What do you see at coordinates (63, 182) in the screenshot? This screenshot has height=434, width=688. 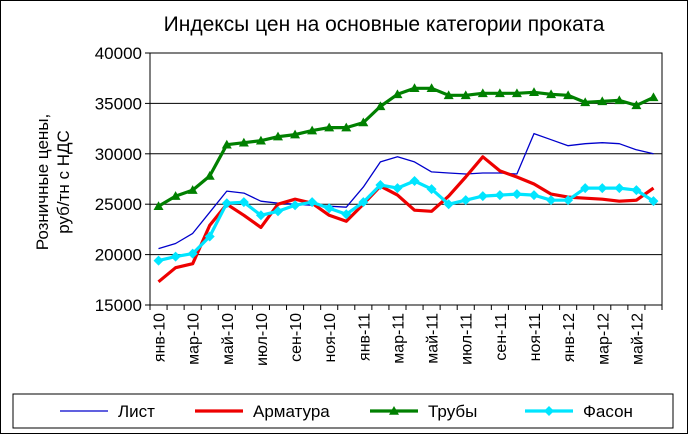 I see `y-axis-label-line2: руб/тн с НДС` at bounding box center [63, 182].